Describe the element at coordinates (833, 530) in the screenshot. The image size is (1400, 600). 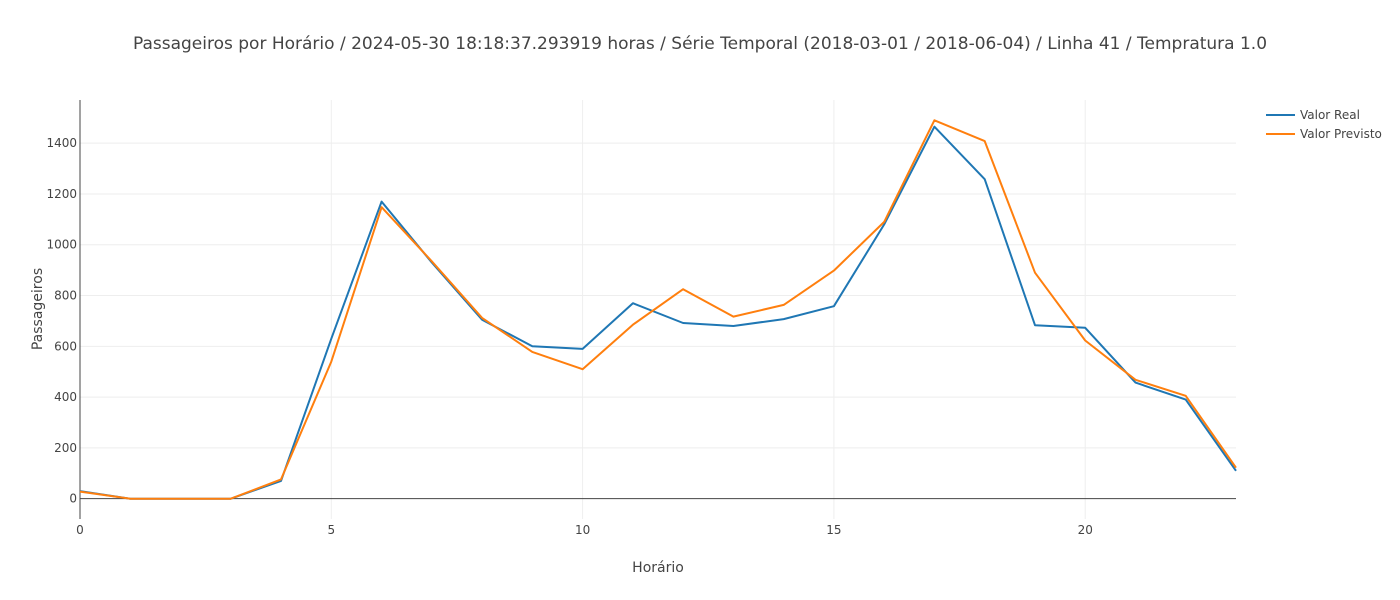
I see `x-tick-label: 15` at that location.